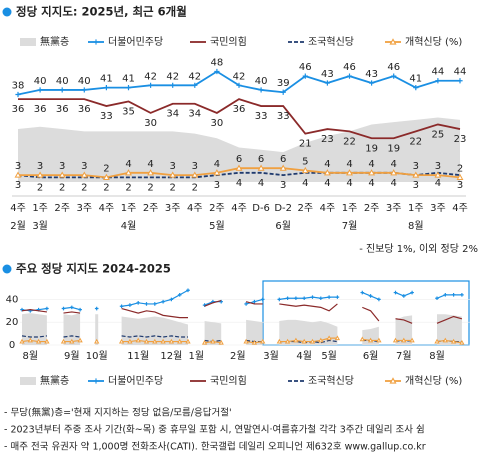  Describe the element at coordinates (28, 42) in the screenshot. I see `legend-swatch` at that location.